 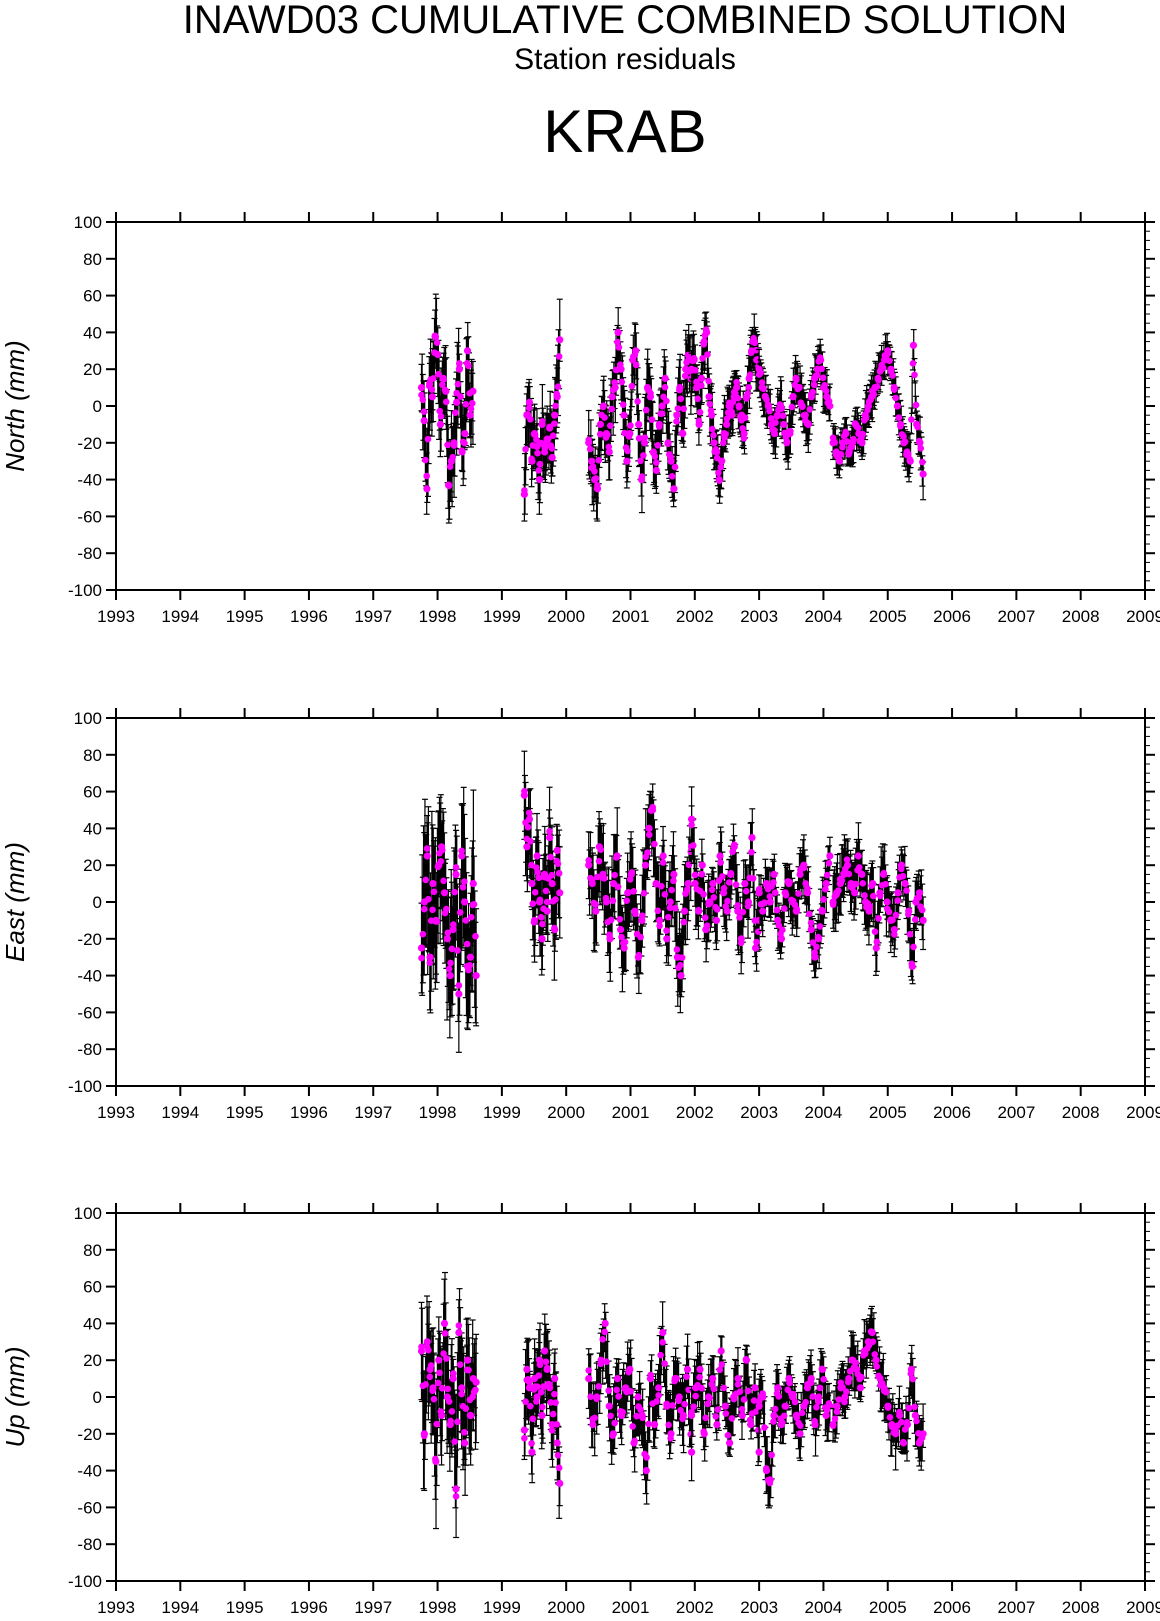 What do you see at coordinates (15, 1396) in the screenshot?
I see `y-axis-label: Up (mm)` at bounding box center [15, 1396].